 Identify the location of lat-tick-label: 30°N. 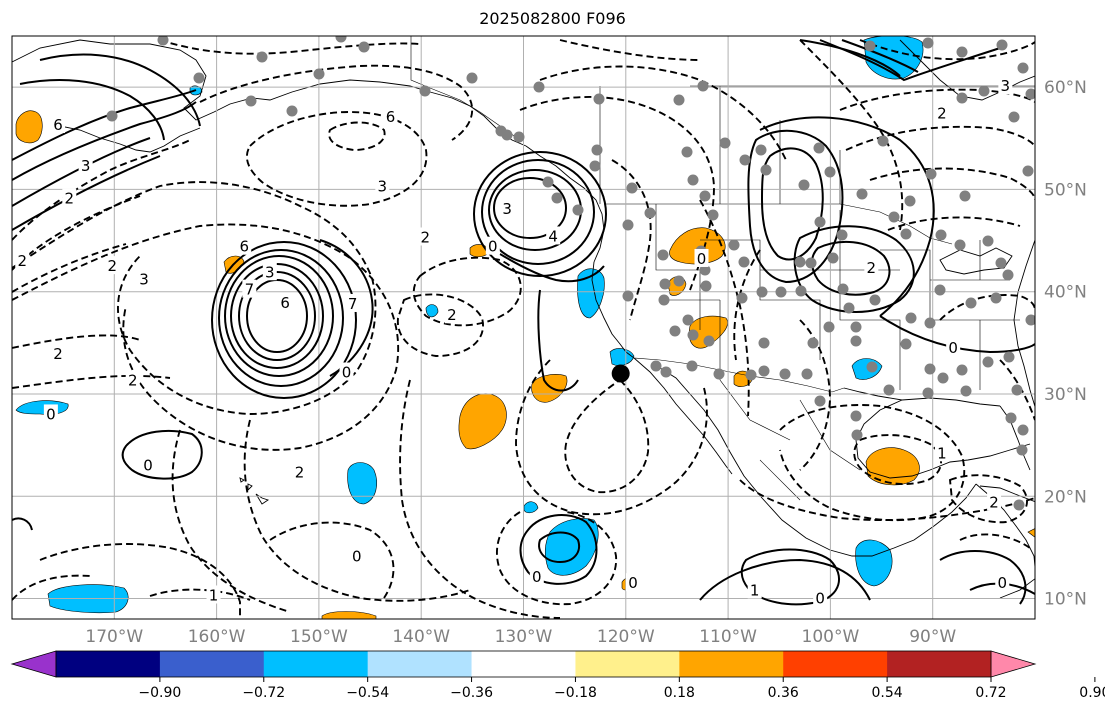
(1065, 395).